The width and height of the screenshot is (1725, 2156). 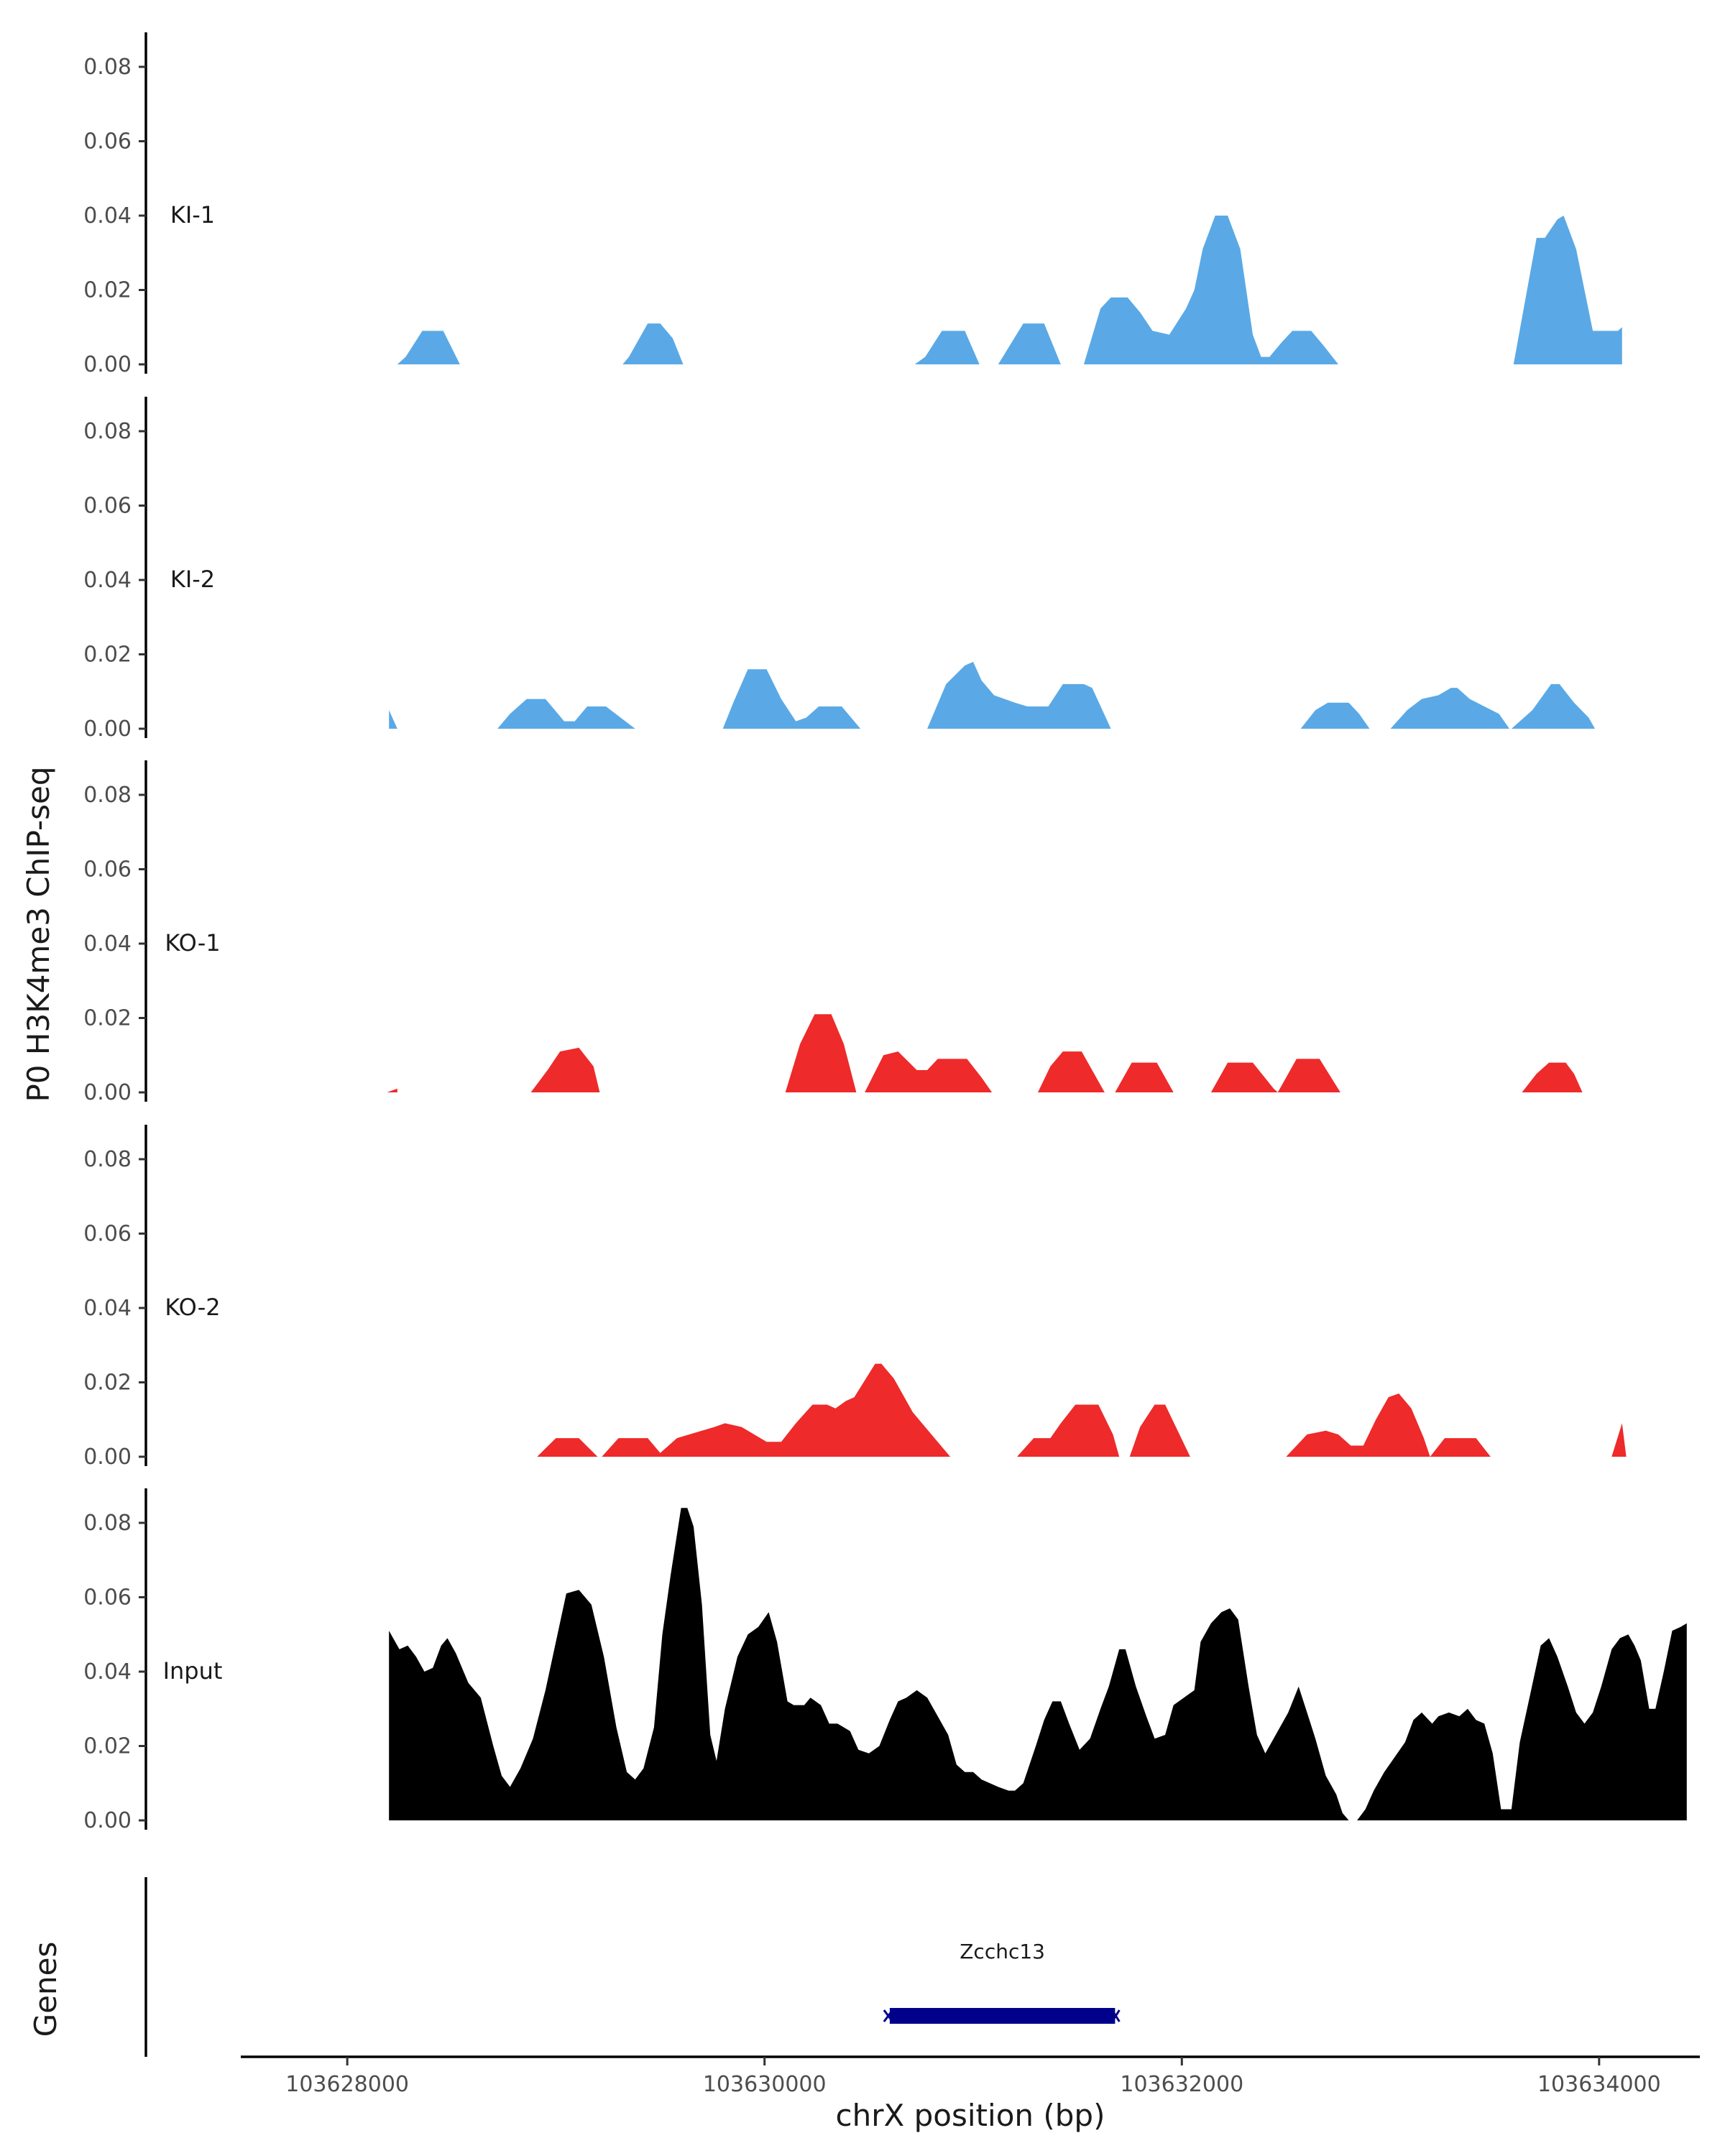 I want to click on track-panel-ki-1: 0.00 0.02 0.04 0.06 0.08 KI-1, so click(x=852, y=204).